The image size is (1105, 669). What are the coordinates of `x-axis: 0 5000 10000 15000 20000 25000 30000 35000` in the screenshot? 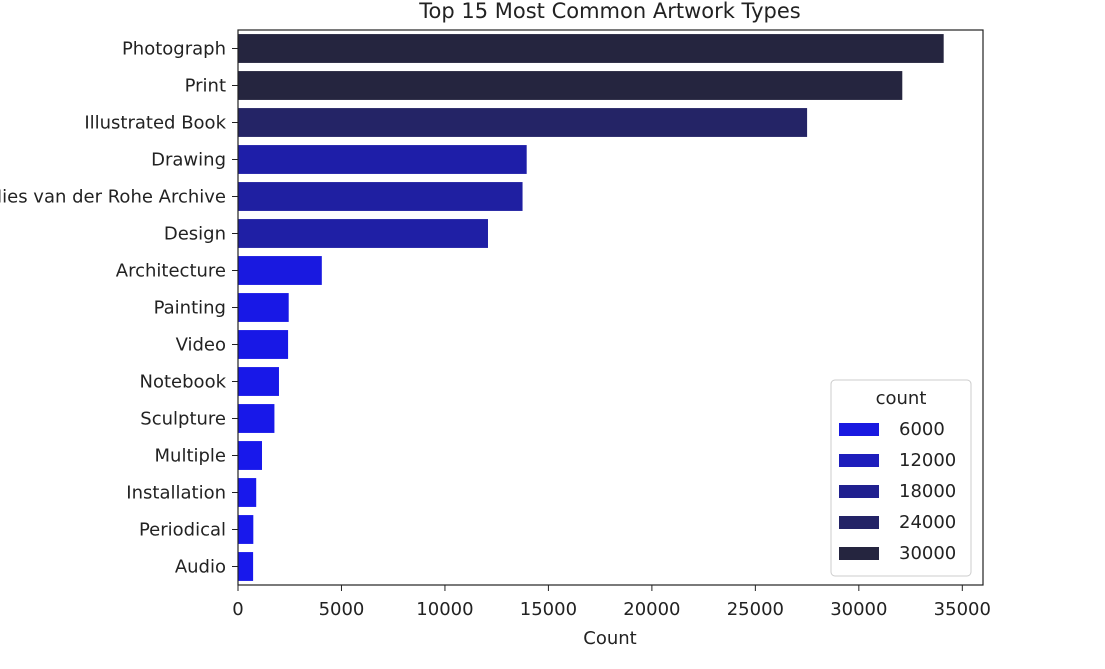 It's located at (611, 602).